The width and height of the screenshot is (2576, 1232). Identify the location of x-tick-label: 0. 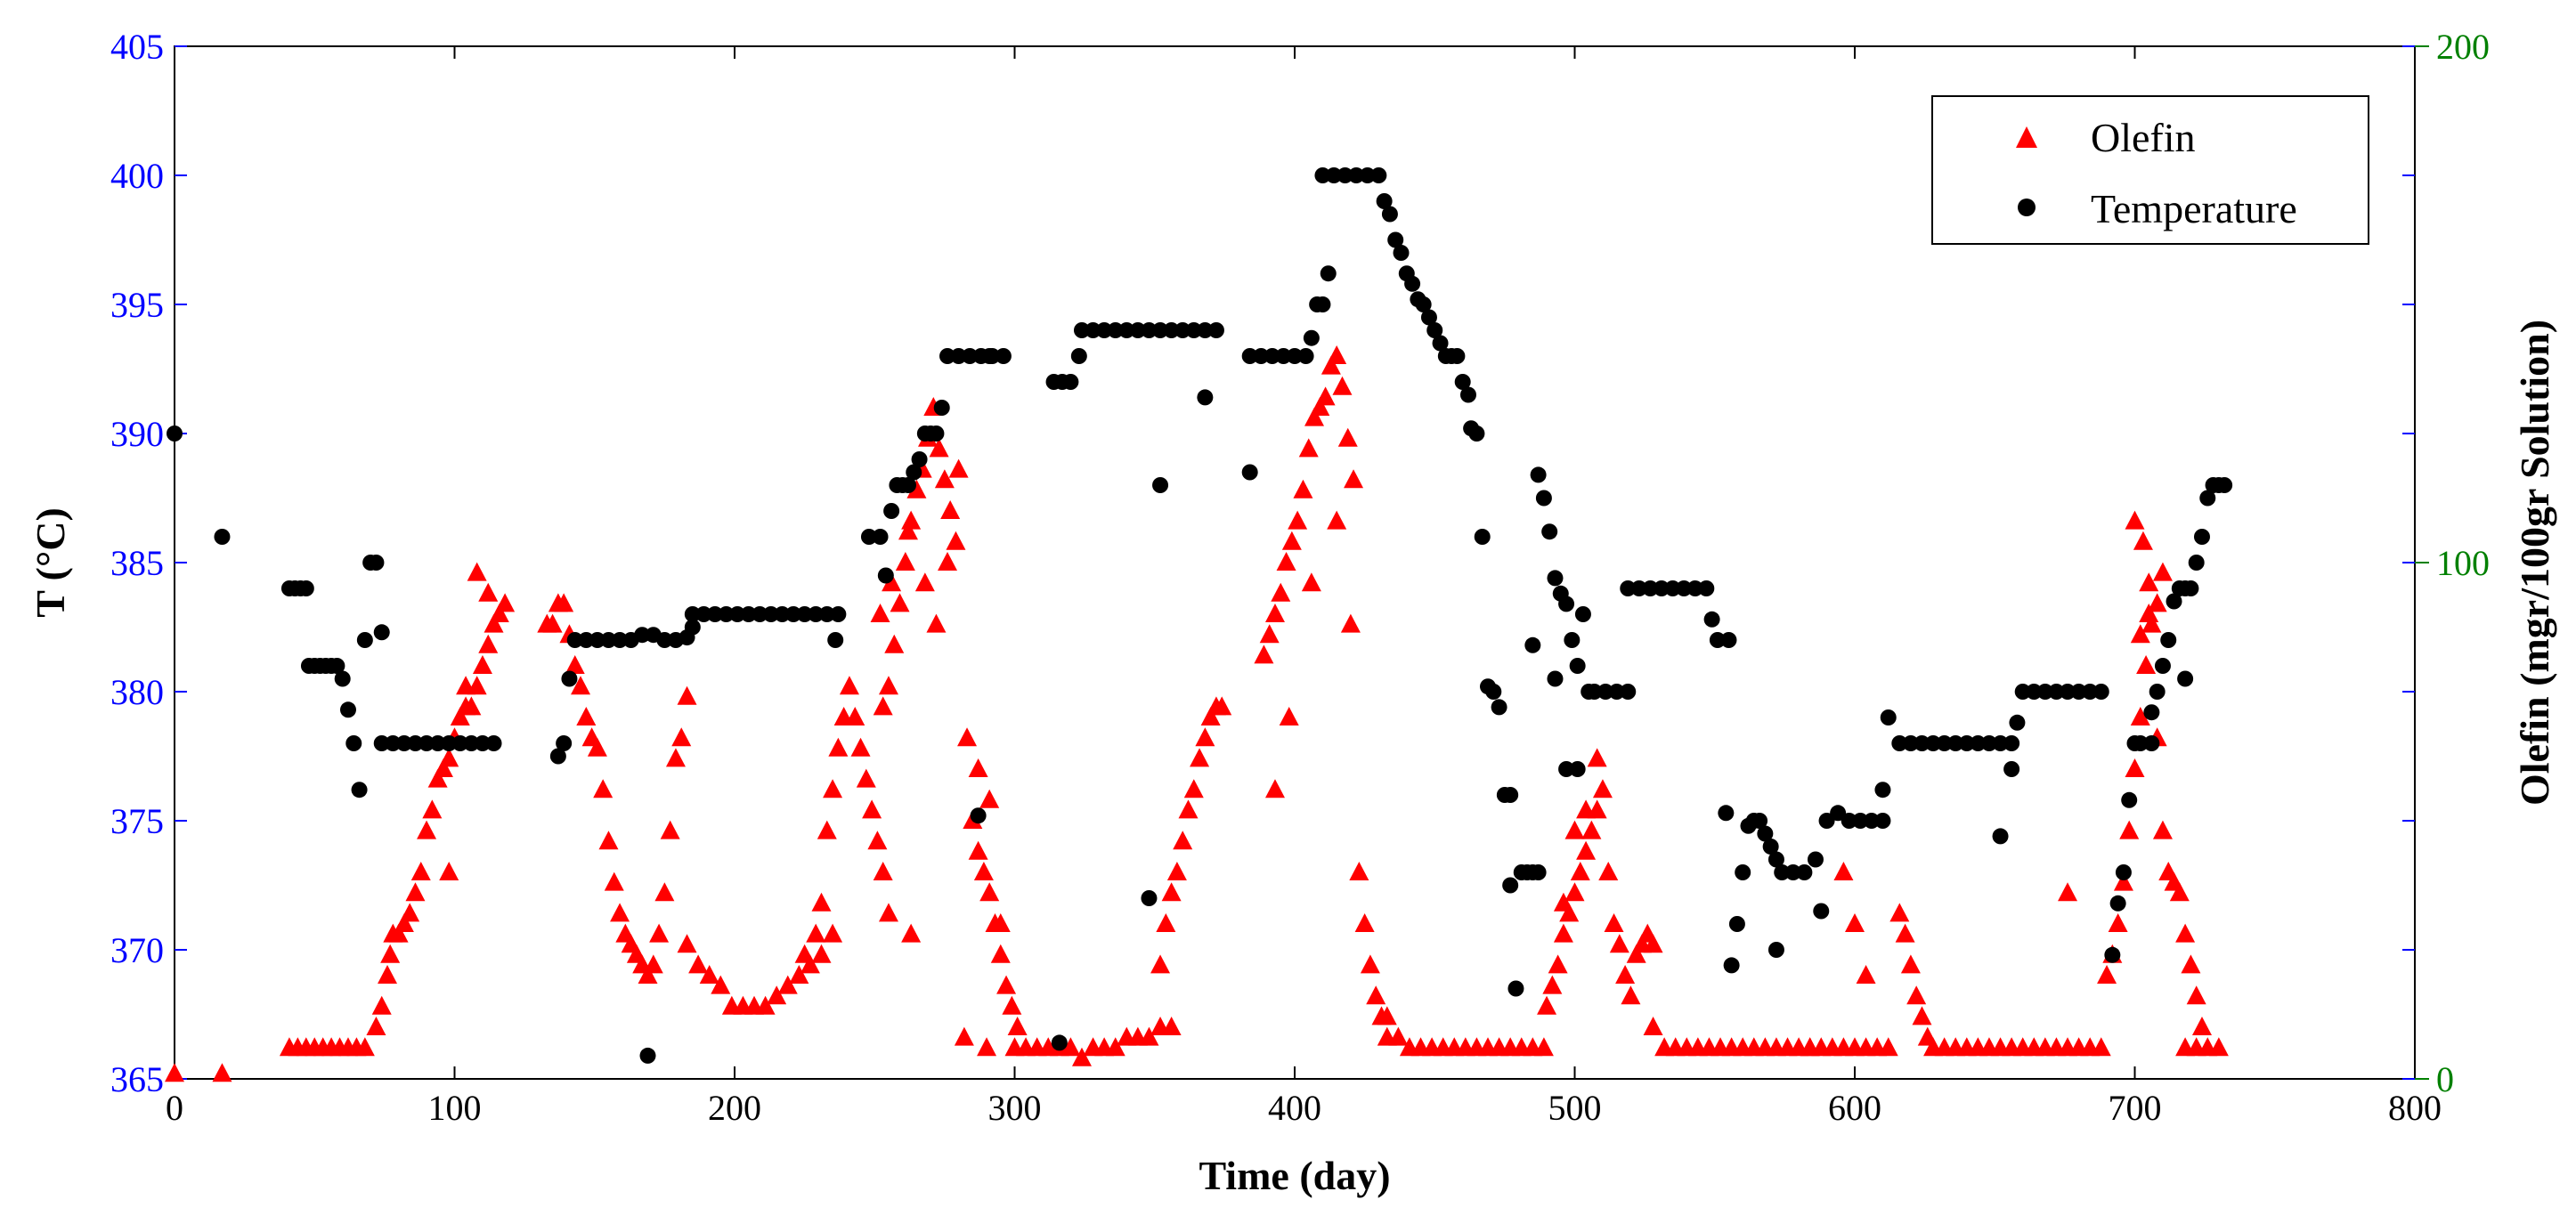
(174, 1108).